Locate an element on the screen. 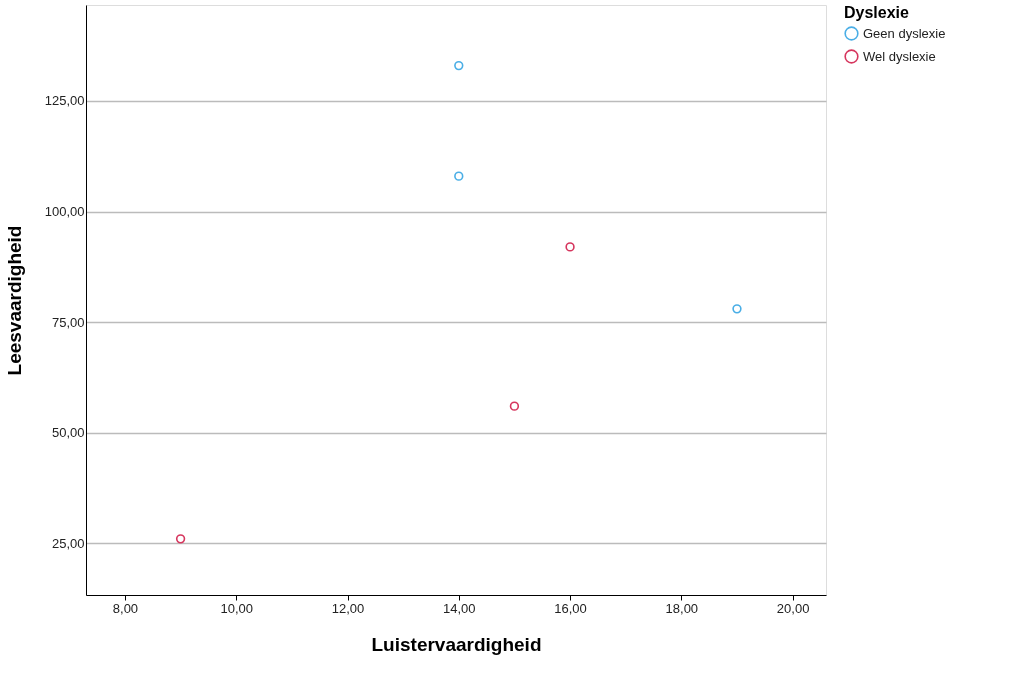  y-tick-label: 100,00 is located at coordinates (64, 212).